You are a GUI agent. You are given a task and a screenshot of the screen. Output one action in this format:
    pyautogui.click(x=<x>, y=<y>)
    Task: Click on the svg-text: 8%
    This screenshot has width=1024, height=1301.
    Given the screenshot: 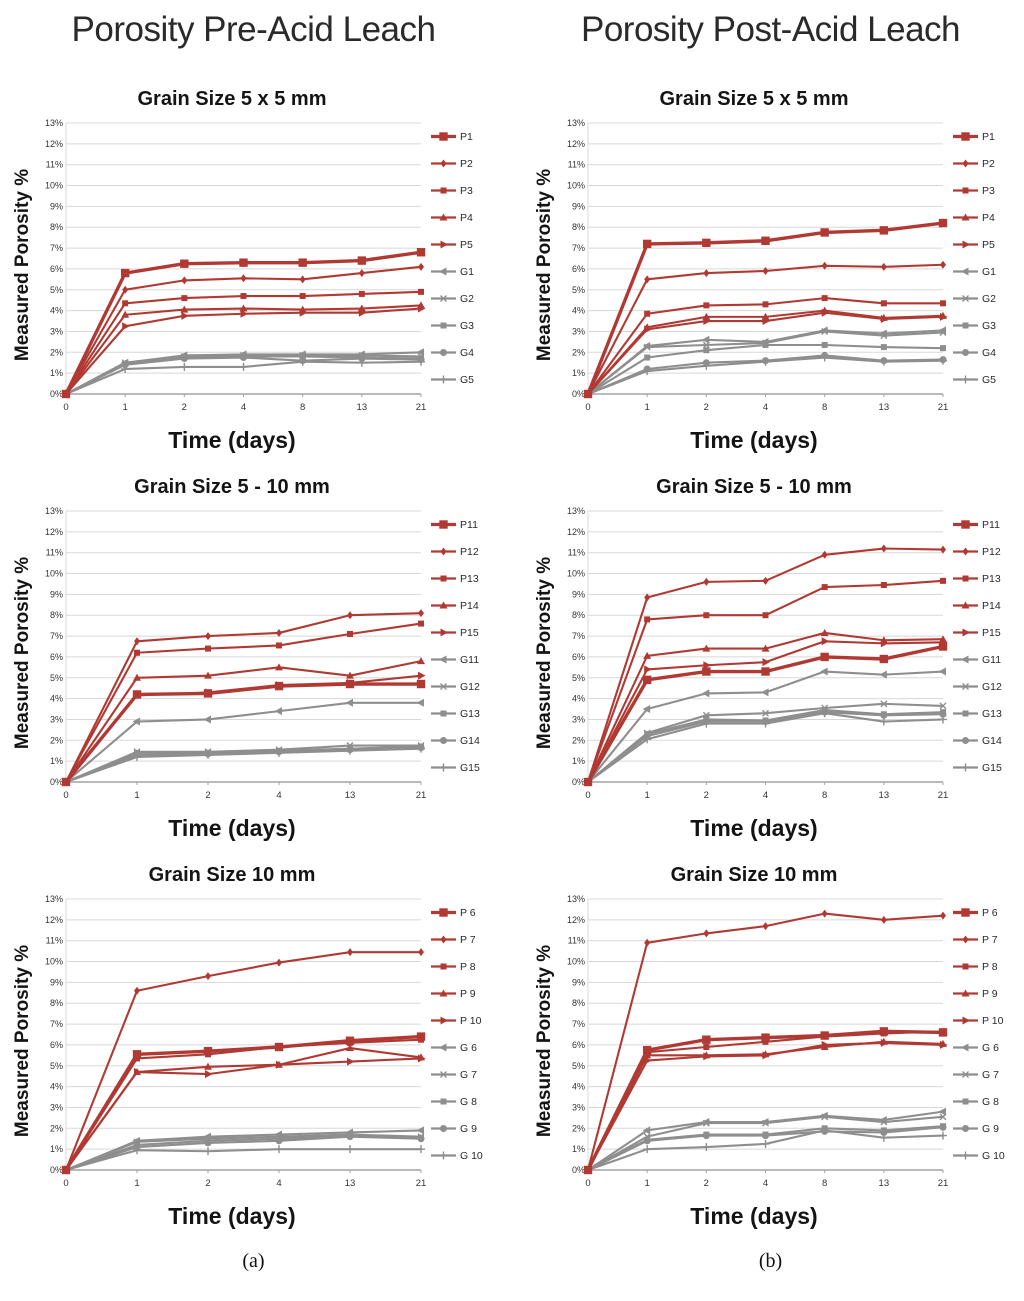 What is the action you would take?
    pyautogui.click(x=56, y=227)
    